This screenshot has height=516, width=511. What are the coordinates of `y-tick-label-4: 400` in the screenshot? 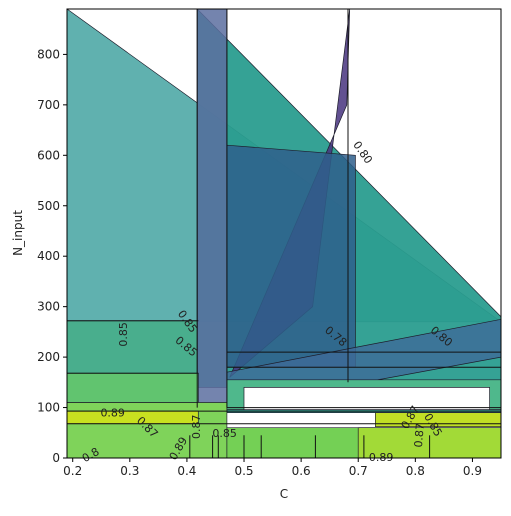 It's located at (48, 256).